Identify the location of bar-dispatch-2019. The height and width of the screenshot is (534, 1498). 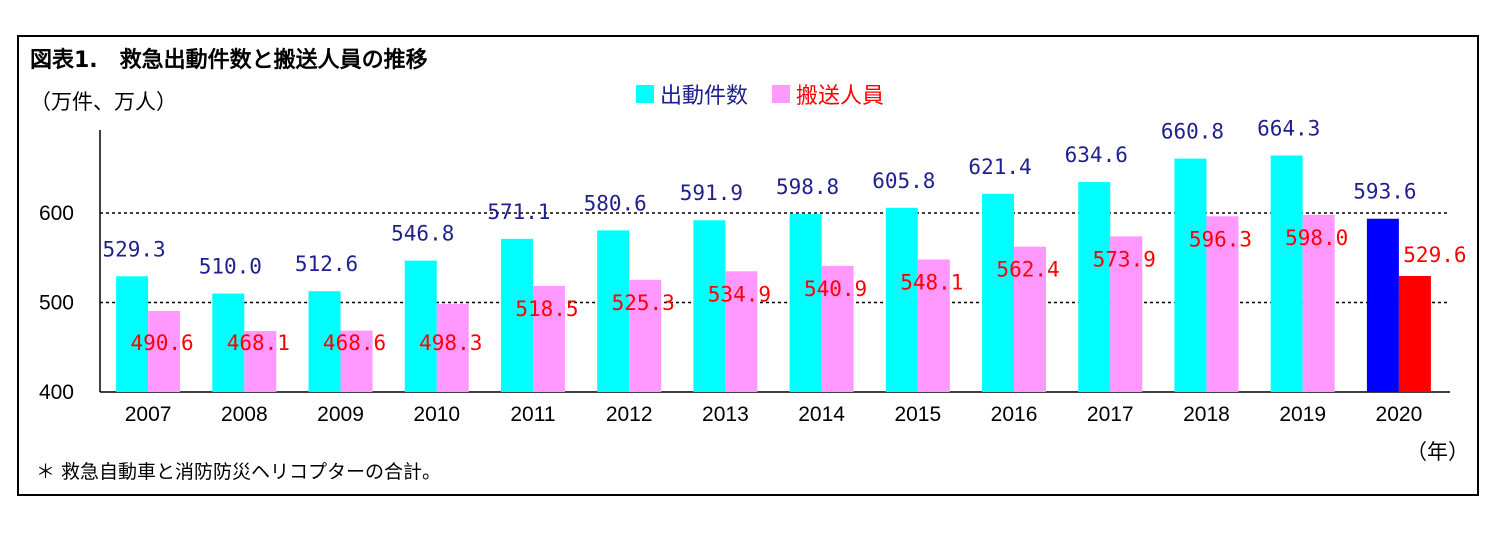
(1286, 273).